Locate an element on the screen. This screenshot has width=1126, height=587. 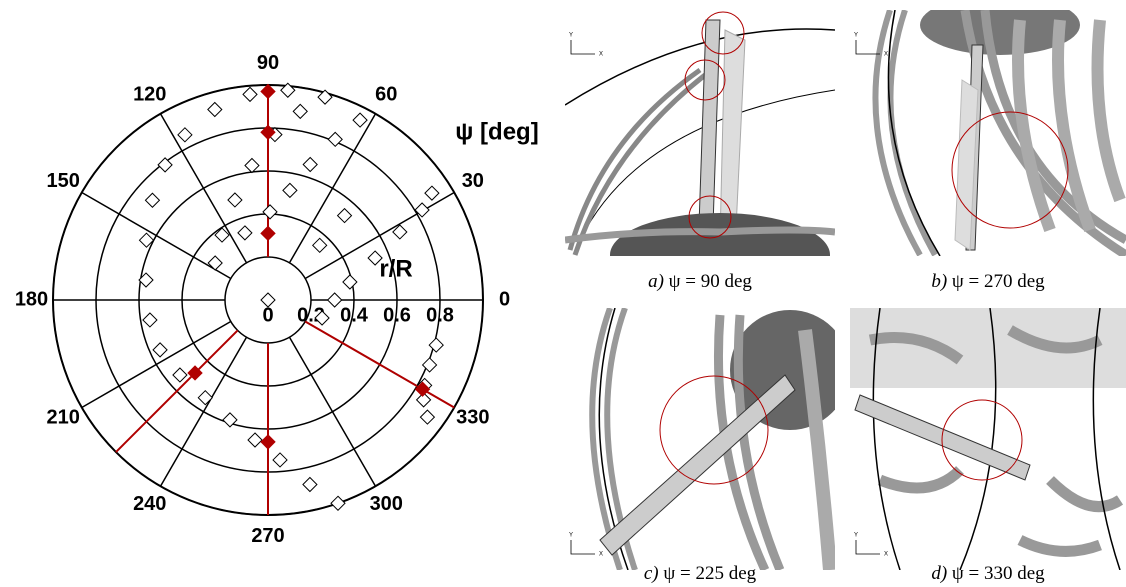
theta-tick-label: 180 is located at coordinates (31, 299).